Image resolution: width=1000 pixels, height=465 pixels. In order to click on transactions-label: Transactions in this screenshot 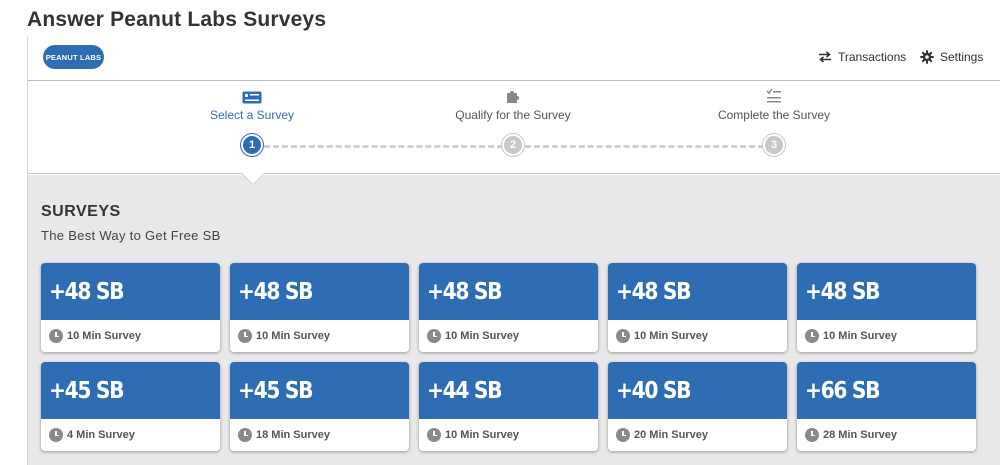, I will do `click(872, 57)`.